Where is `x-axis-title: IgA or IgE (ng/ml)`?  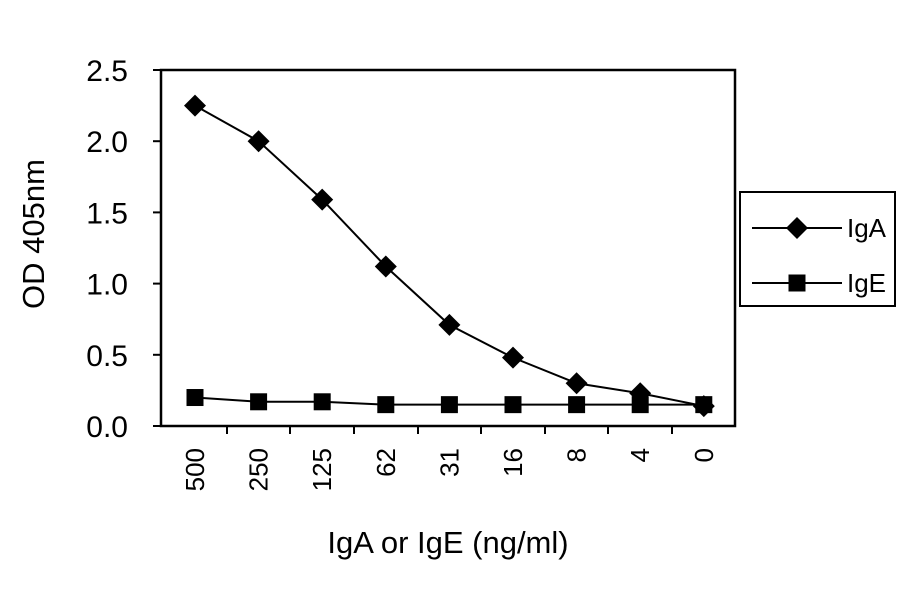 x-axis-title: IgA or IgE (ng/ml) is located at coordinates (447, 542).